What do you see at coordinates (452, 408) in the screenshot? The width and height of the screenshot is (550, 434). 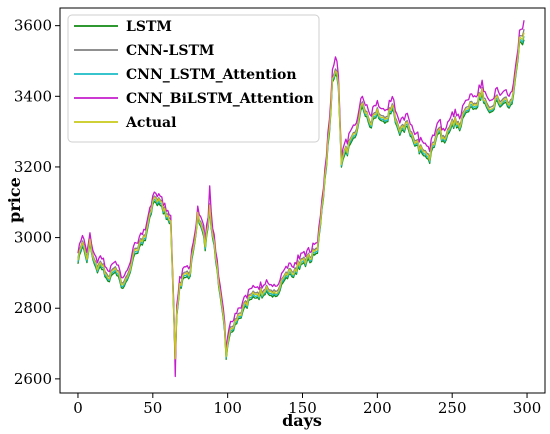 I see `x-tick-label: 250` at bounding box center [452, 408].